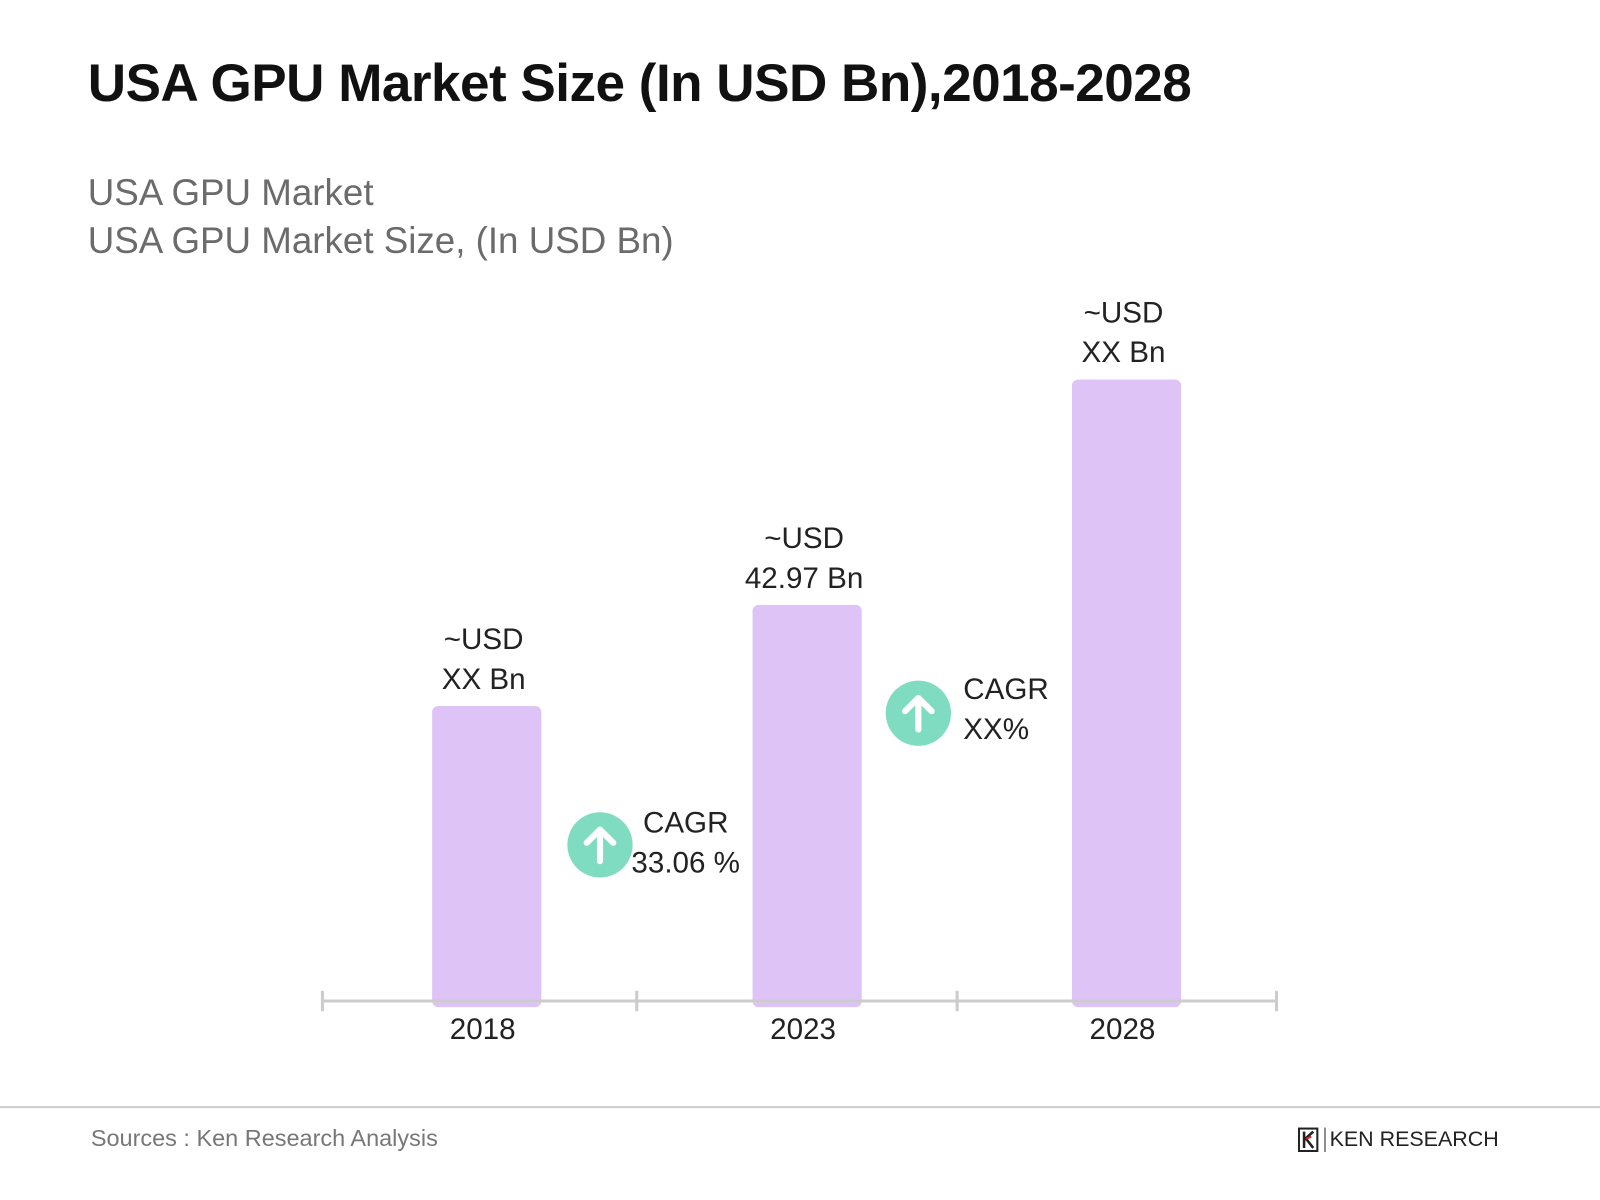 The image size is (1600, 1200). What do you see at coordinates (685, 863) in the screenshot?
I see `cagr-value: 33.06 %` at bounding box center [685, 863].